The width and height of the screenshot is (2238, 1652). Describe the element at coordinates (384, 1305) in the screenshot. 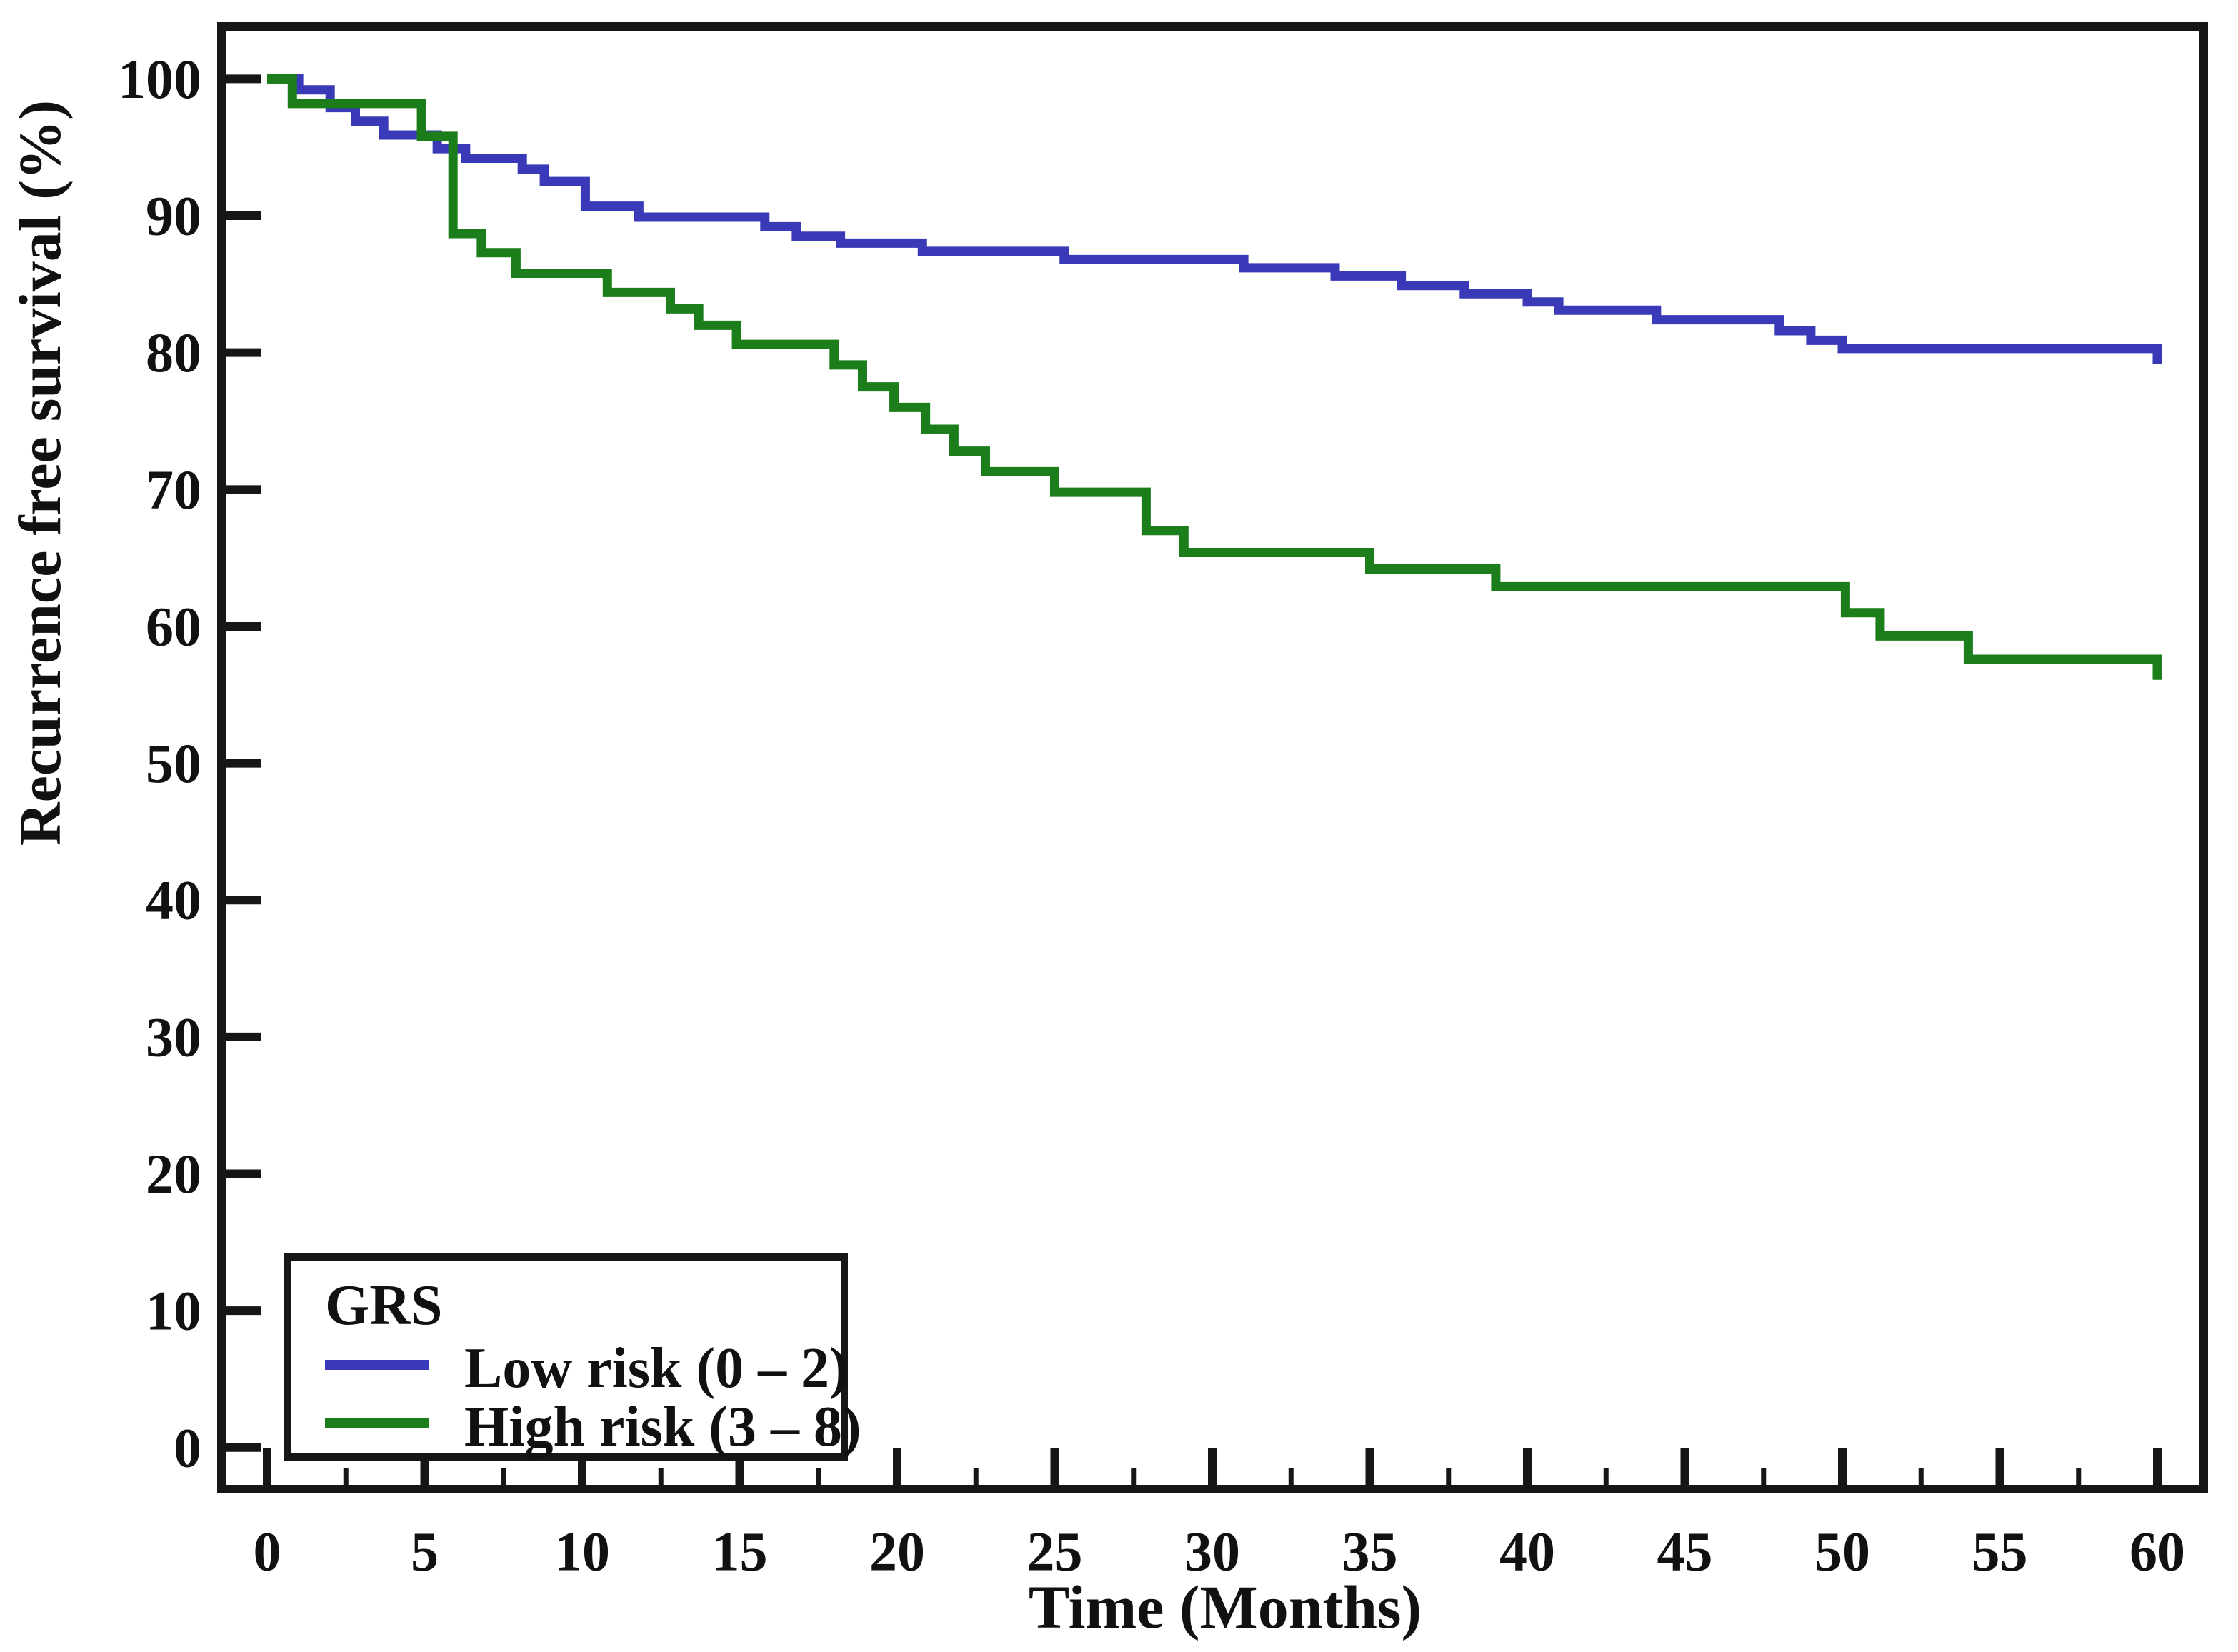

I see `legend-title: GRS` at that location.